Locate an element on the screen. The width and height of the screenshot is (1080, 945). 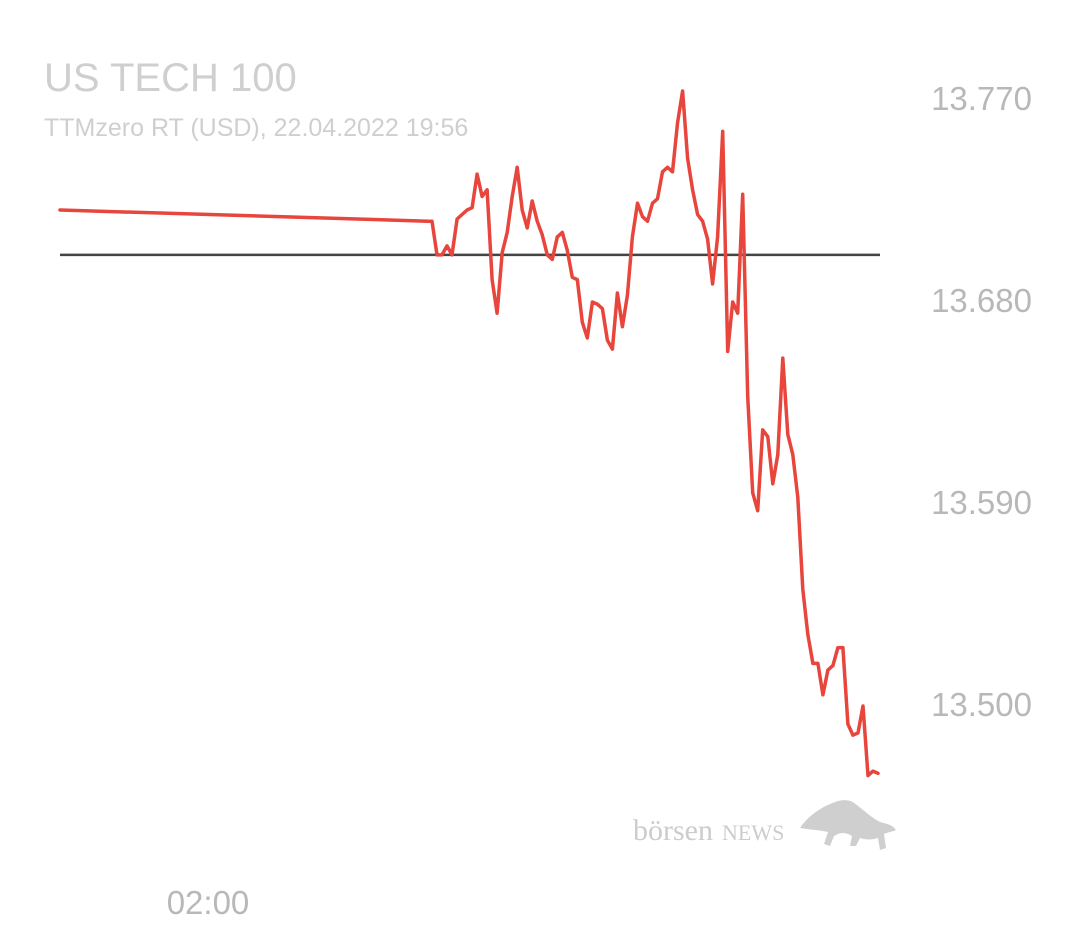
chart-subtitle: TTMzero RT (USD), 22.04.2022 19:56 is located at coordinates (256, 128).